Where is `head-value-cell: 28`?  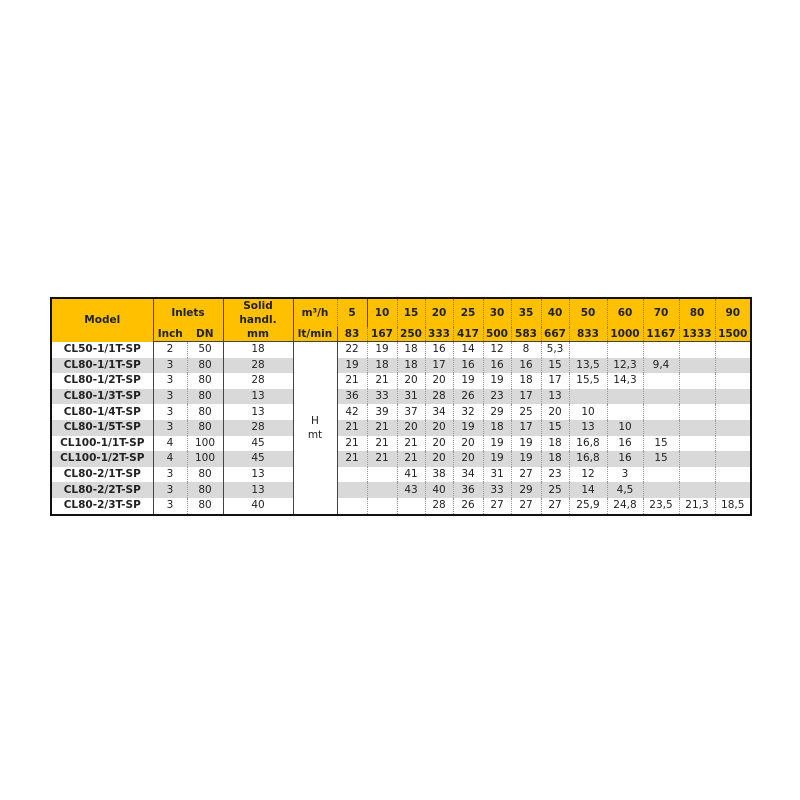
head-value-cell: 28 is located at coordinates (438, 396).